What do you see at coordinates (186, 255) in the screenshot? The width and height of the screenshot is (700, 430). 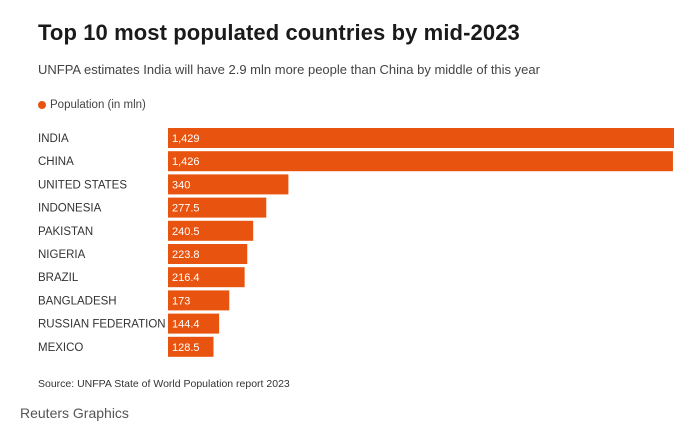 I see `data-label: 223.8` at bounding box center [186, 255].